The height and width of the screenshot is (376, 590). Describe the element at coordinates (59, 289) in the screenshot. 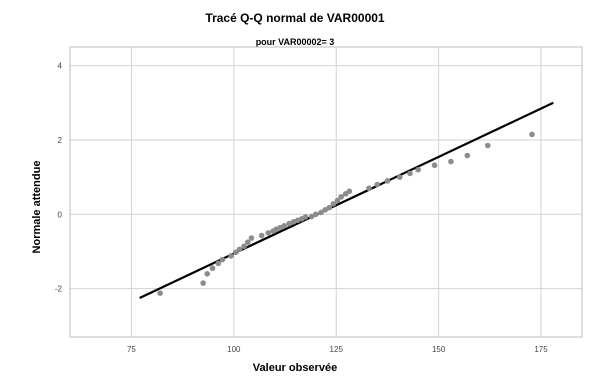

I see `y-tick-label: -2` at that location.